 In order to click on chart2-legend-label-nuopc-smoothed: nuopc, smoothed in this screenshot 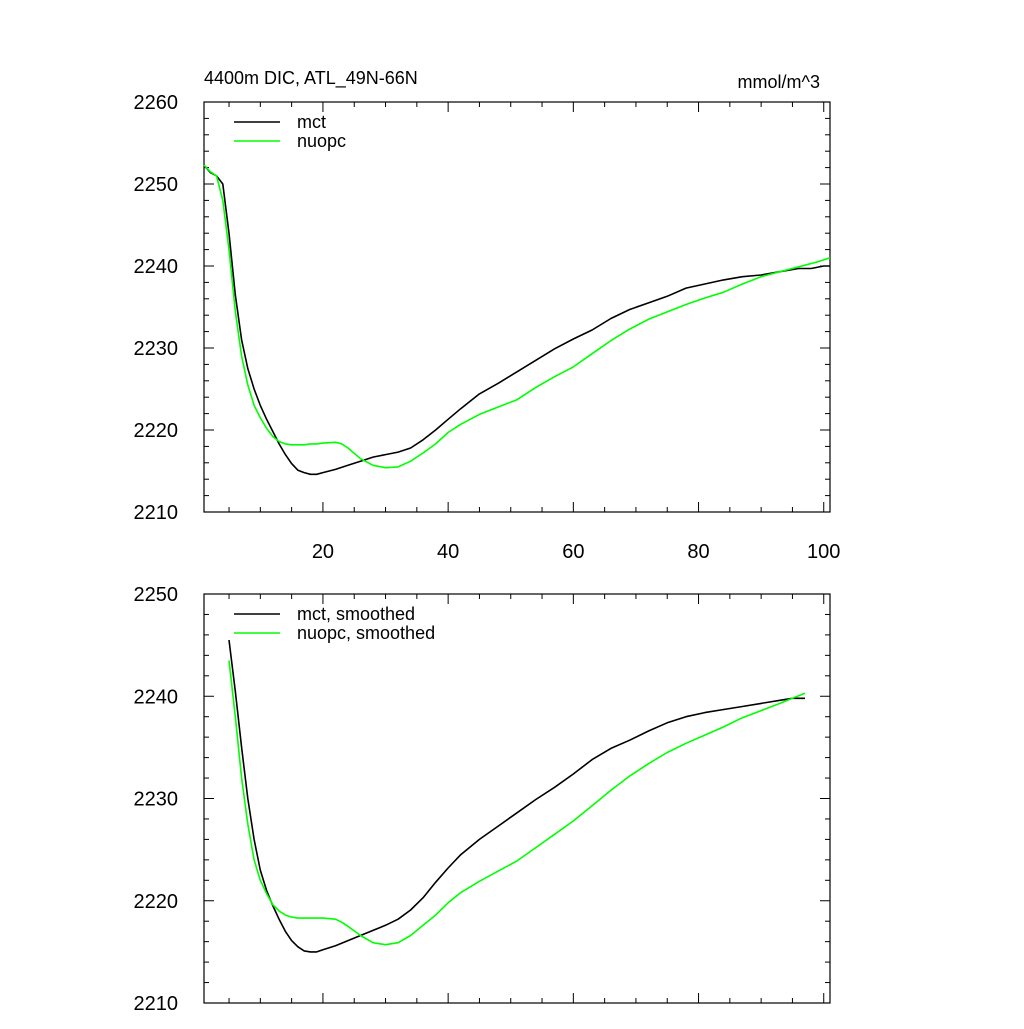, I will do `click(366, 633)`.